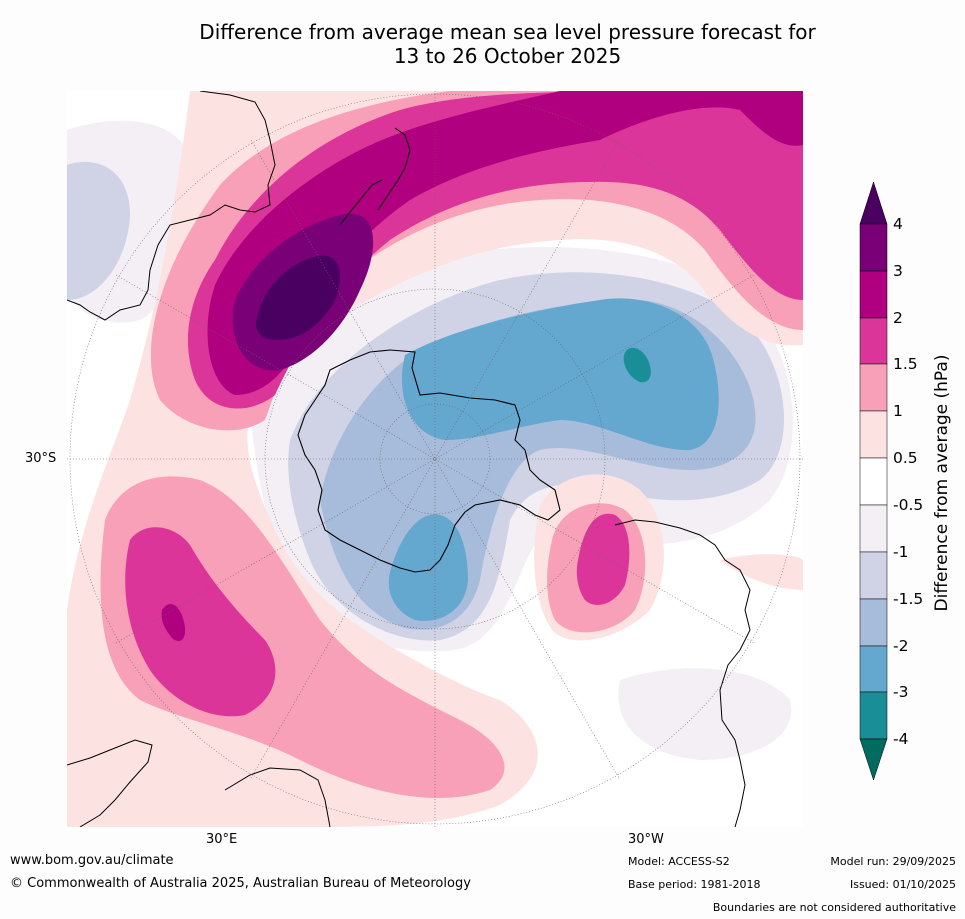 This screenshot has width=965, height=919. I want to click on colorbar-tick-2: 2, so click(898, 318).